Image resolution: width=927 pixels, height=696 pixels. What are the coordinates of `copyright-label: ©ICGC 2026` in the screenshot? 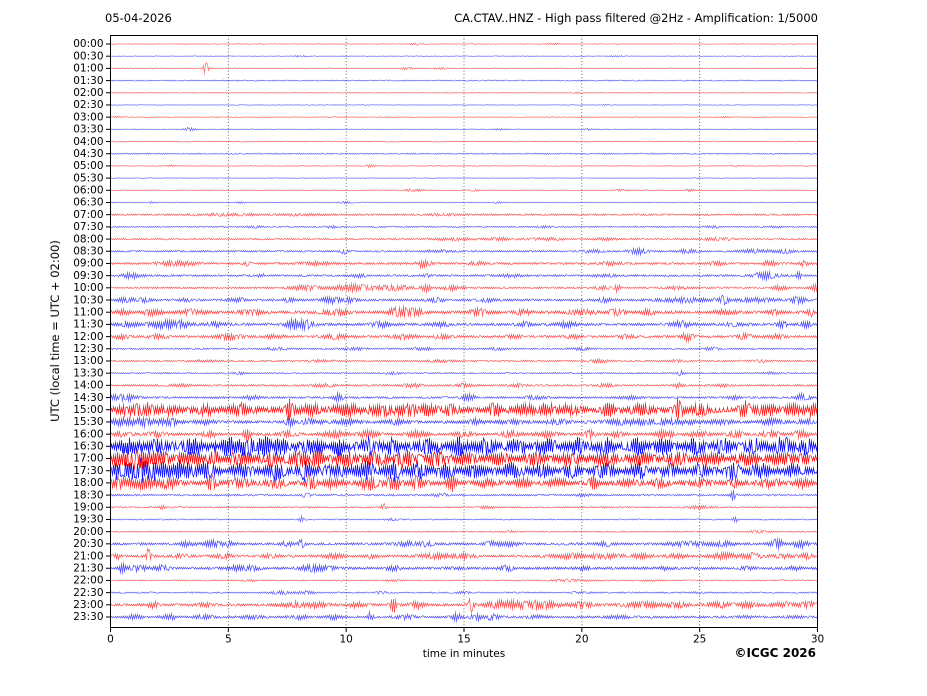 It's located at (775, 653).